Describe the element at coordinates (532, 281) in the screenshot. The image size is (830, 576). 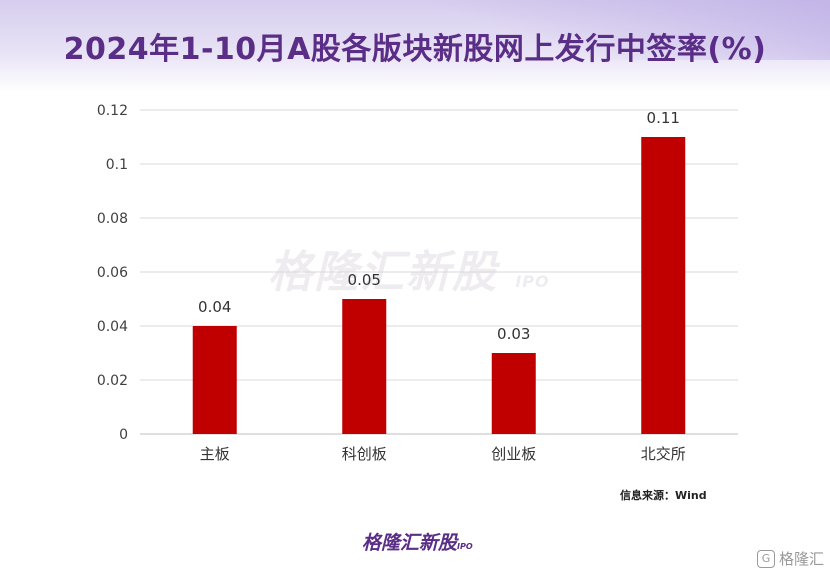
I see `watermark-suffix: IPO` at that location.